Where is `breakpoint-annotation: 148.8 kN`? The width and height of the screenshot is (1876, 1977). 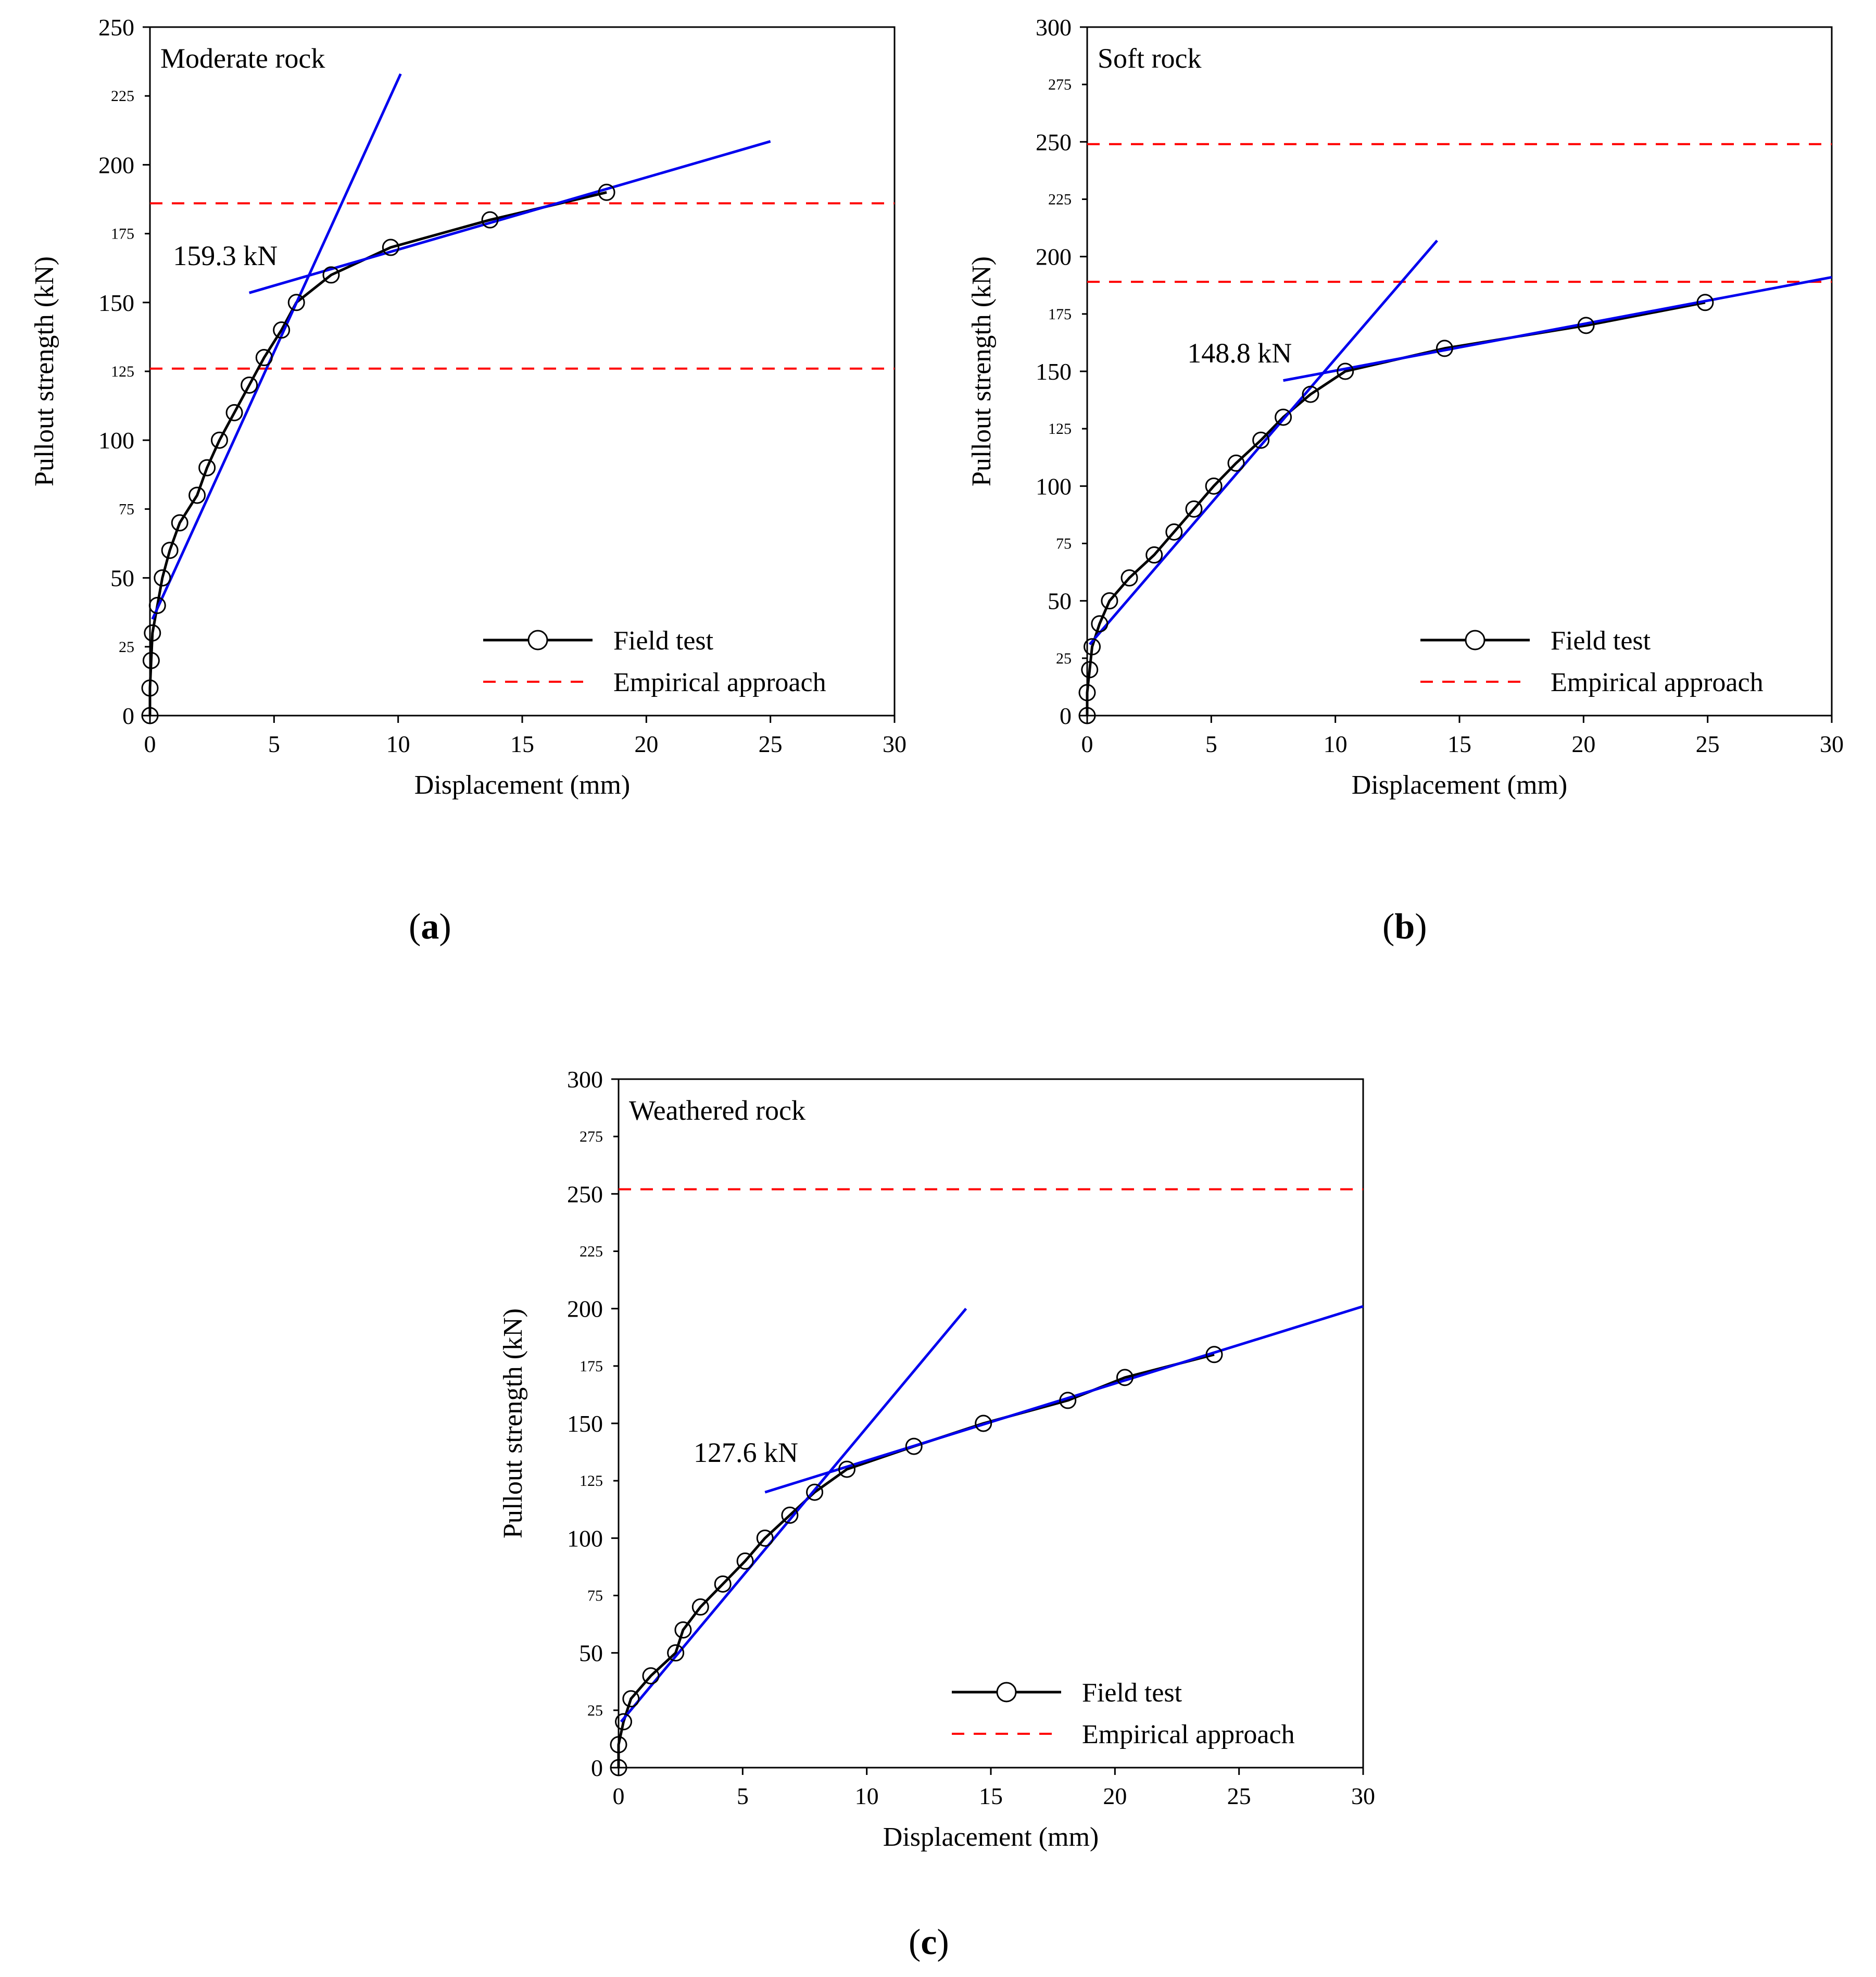
breakpoint-annotation: 148.8 kN is located at coordinates (1239, 353).